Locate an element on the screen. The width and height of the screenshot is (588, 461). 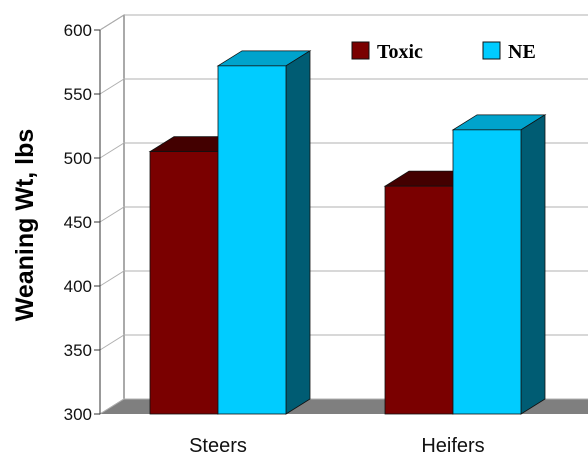
x-tick-label: Steers is located at coordinates (218, 446).